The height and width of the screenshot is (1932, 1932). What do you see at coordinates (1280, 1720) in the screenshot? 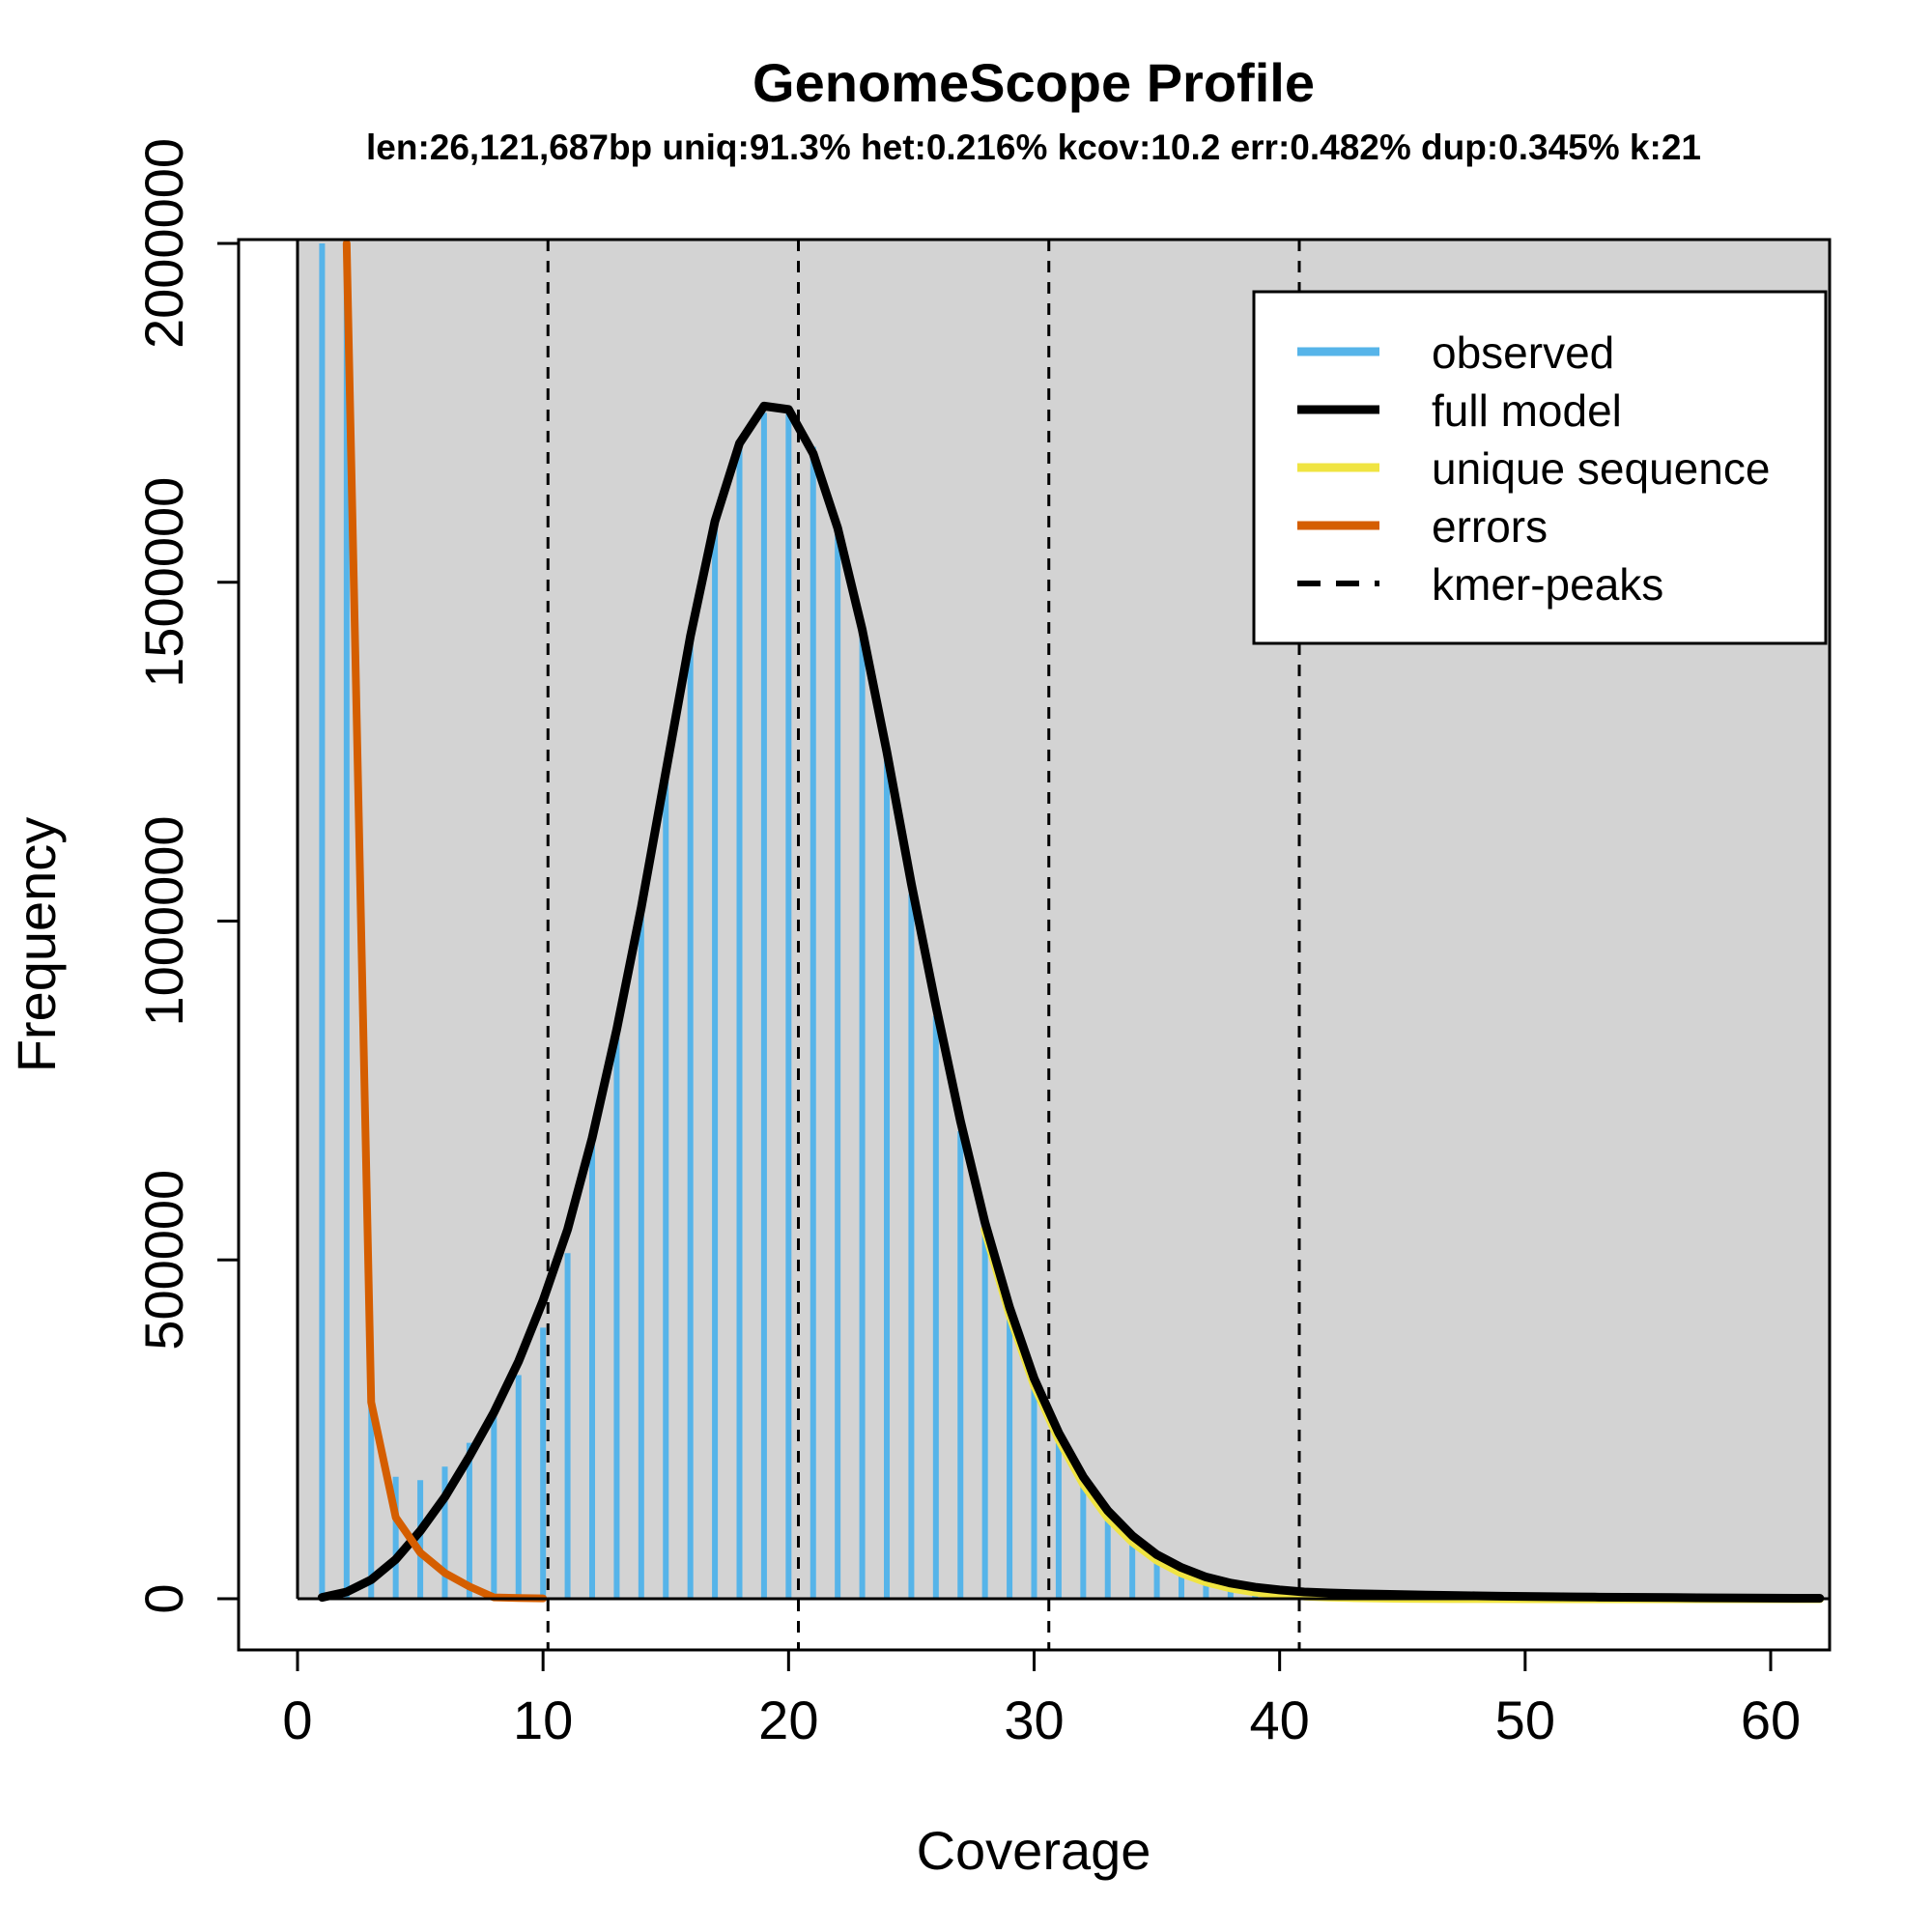
I see `x-tick-label: 40` at bounding box center [1280, 1720].